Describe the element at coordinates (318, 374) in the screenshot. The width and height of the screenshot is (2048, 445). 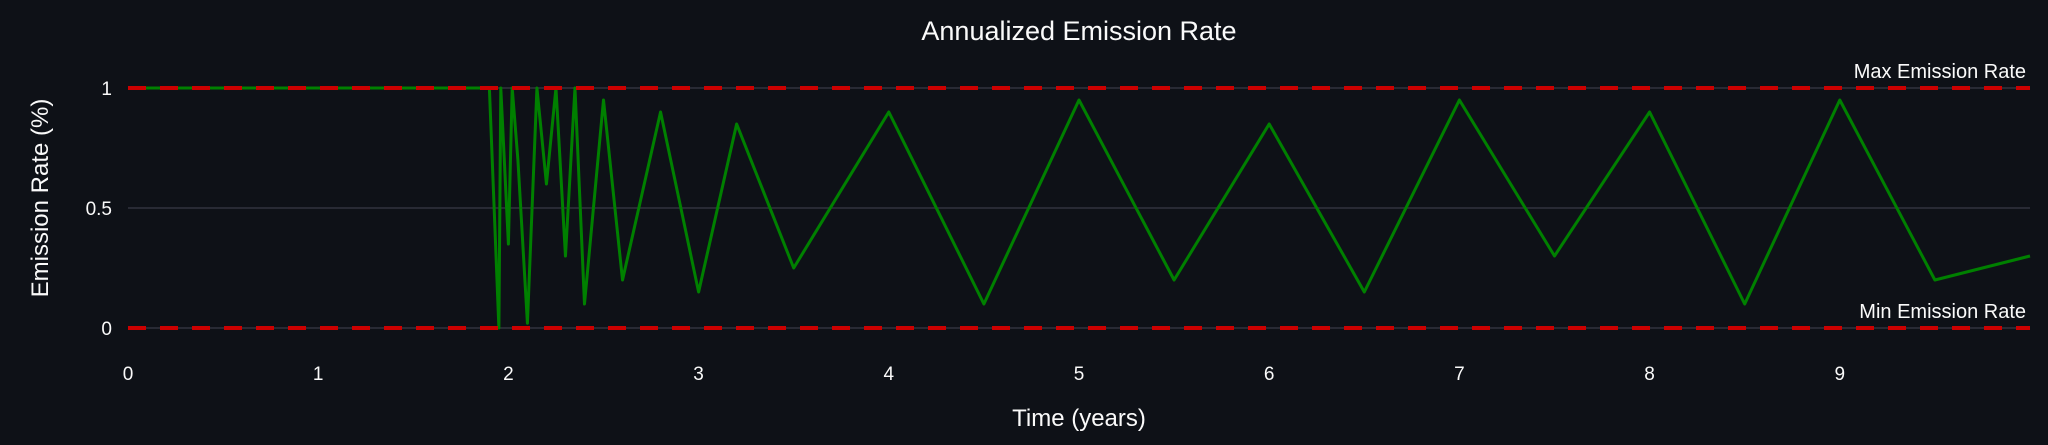
I see `x-tick-label: 1` at that location.